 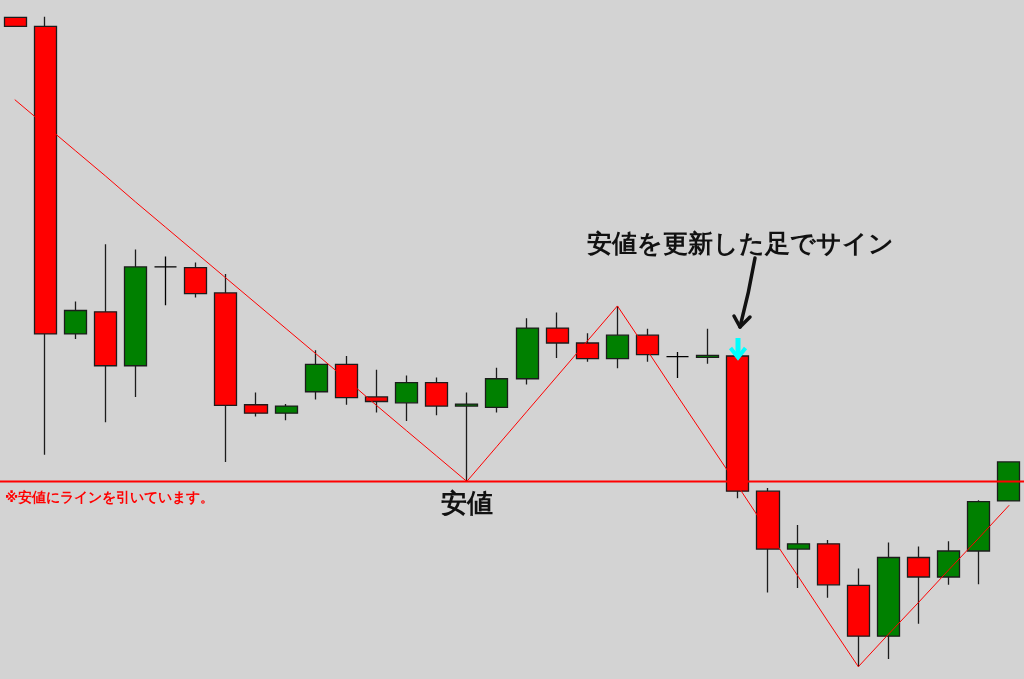 I want to click on annotation: 安値を更新した足でサイン, so click(x=741, y=243).